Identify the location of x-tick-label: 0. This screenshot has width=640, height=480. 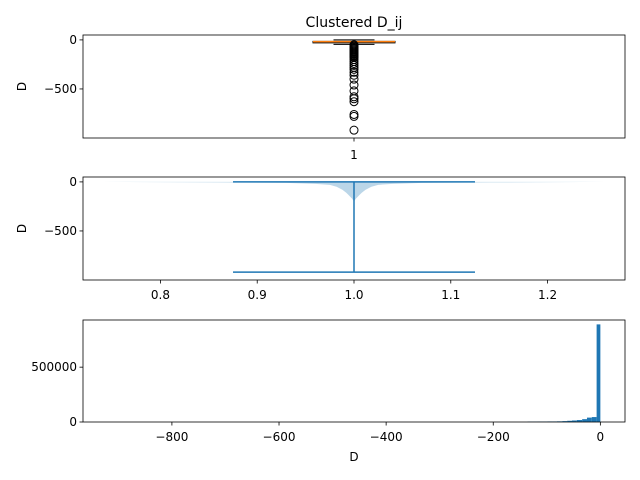
(601, 437).